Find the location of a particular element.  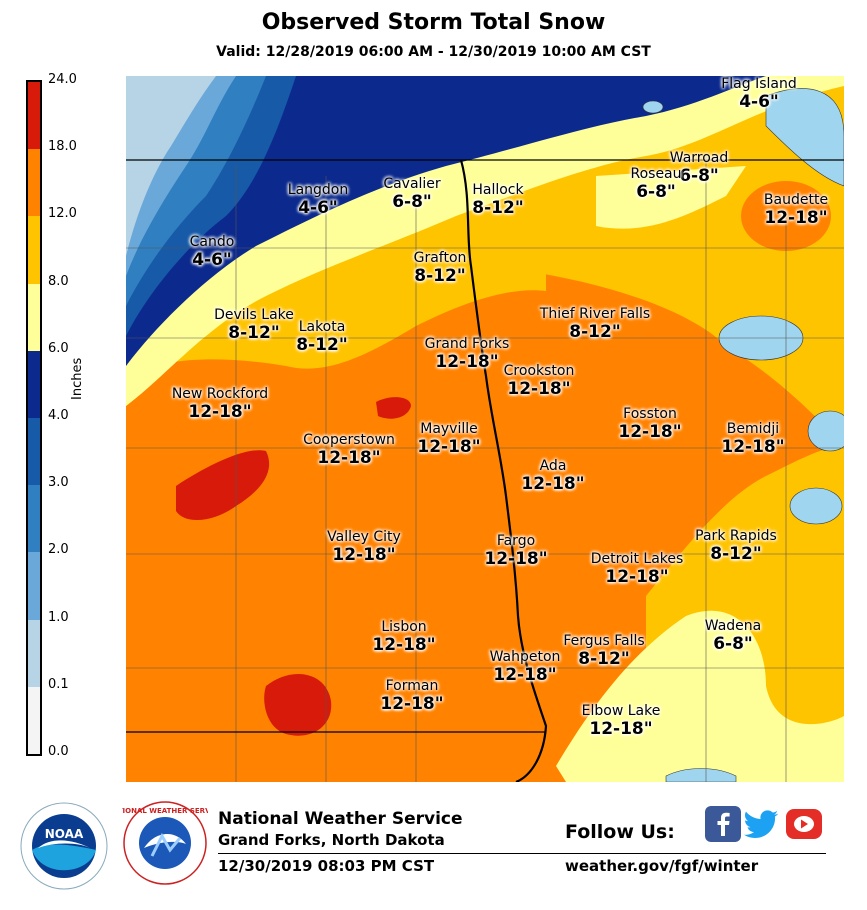

city-label: Ada 12-18" is located at coordinates (552, 476).